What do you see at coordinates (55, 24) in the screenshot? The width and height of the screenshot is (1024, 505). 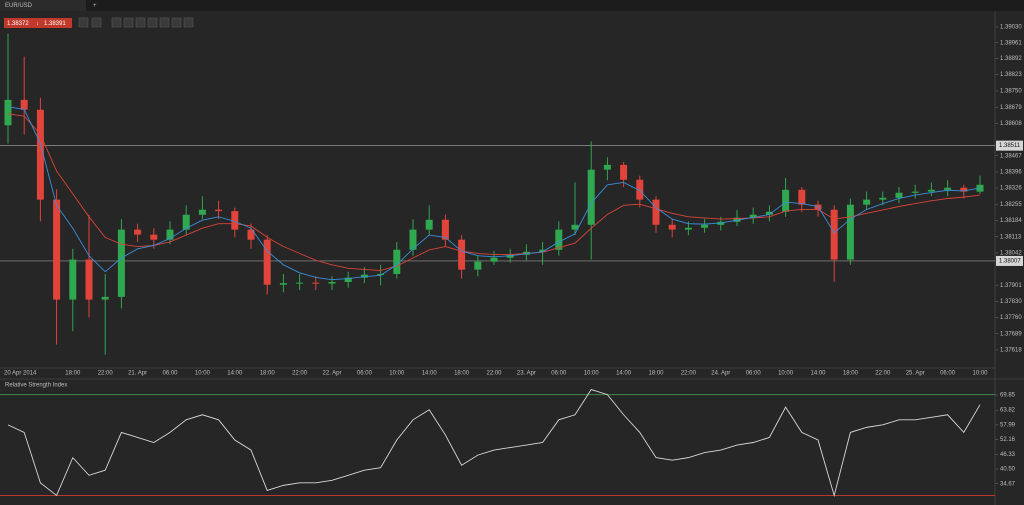 I see `ask: 1.38391` at bounding box center [55, 24].